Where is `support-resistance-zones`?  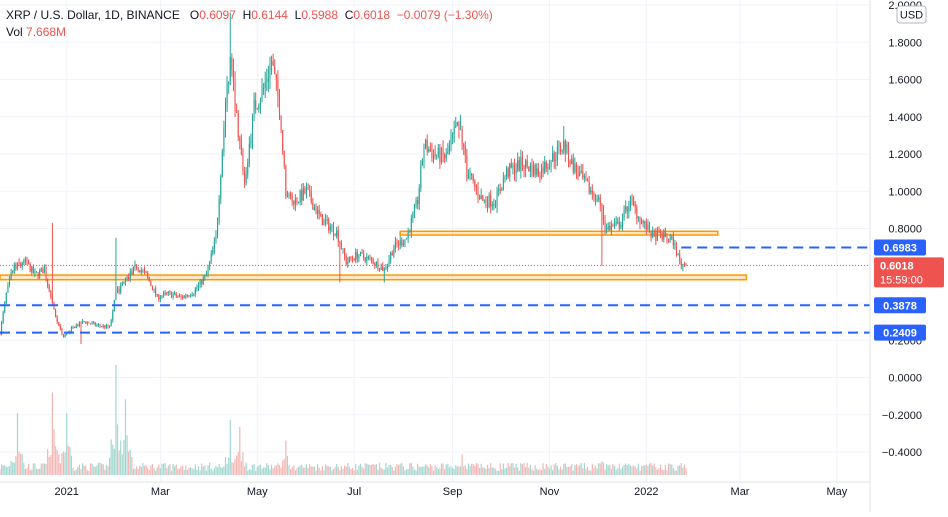
support-resistance-zones is located at coordinates (374, 255).